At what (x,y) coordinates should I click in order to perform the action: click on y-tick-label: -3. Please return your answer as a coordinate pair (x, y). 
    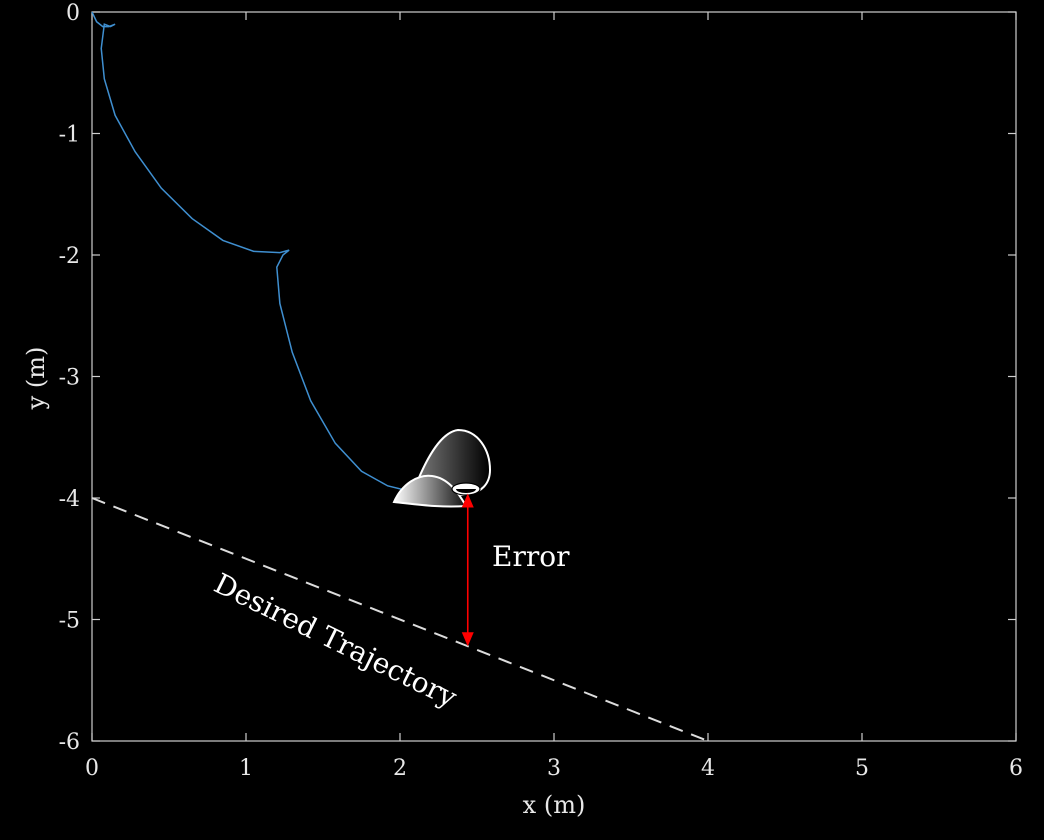
    Looking at the image, I should click on (69, 378).